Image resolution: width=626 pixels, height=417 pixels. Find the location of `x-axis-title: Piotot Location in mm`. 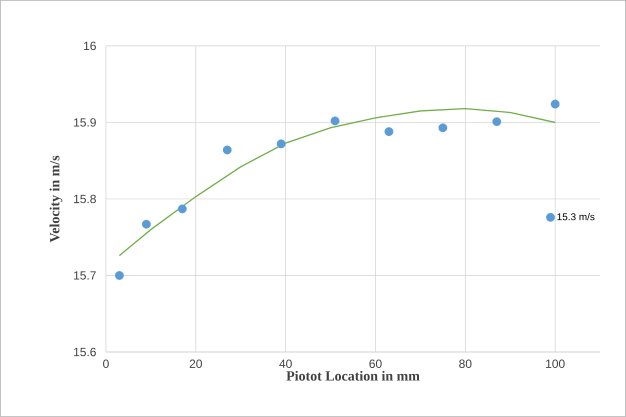

x-axis-title: Piotot Location in mm is located at coordinates (353, 375).